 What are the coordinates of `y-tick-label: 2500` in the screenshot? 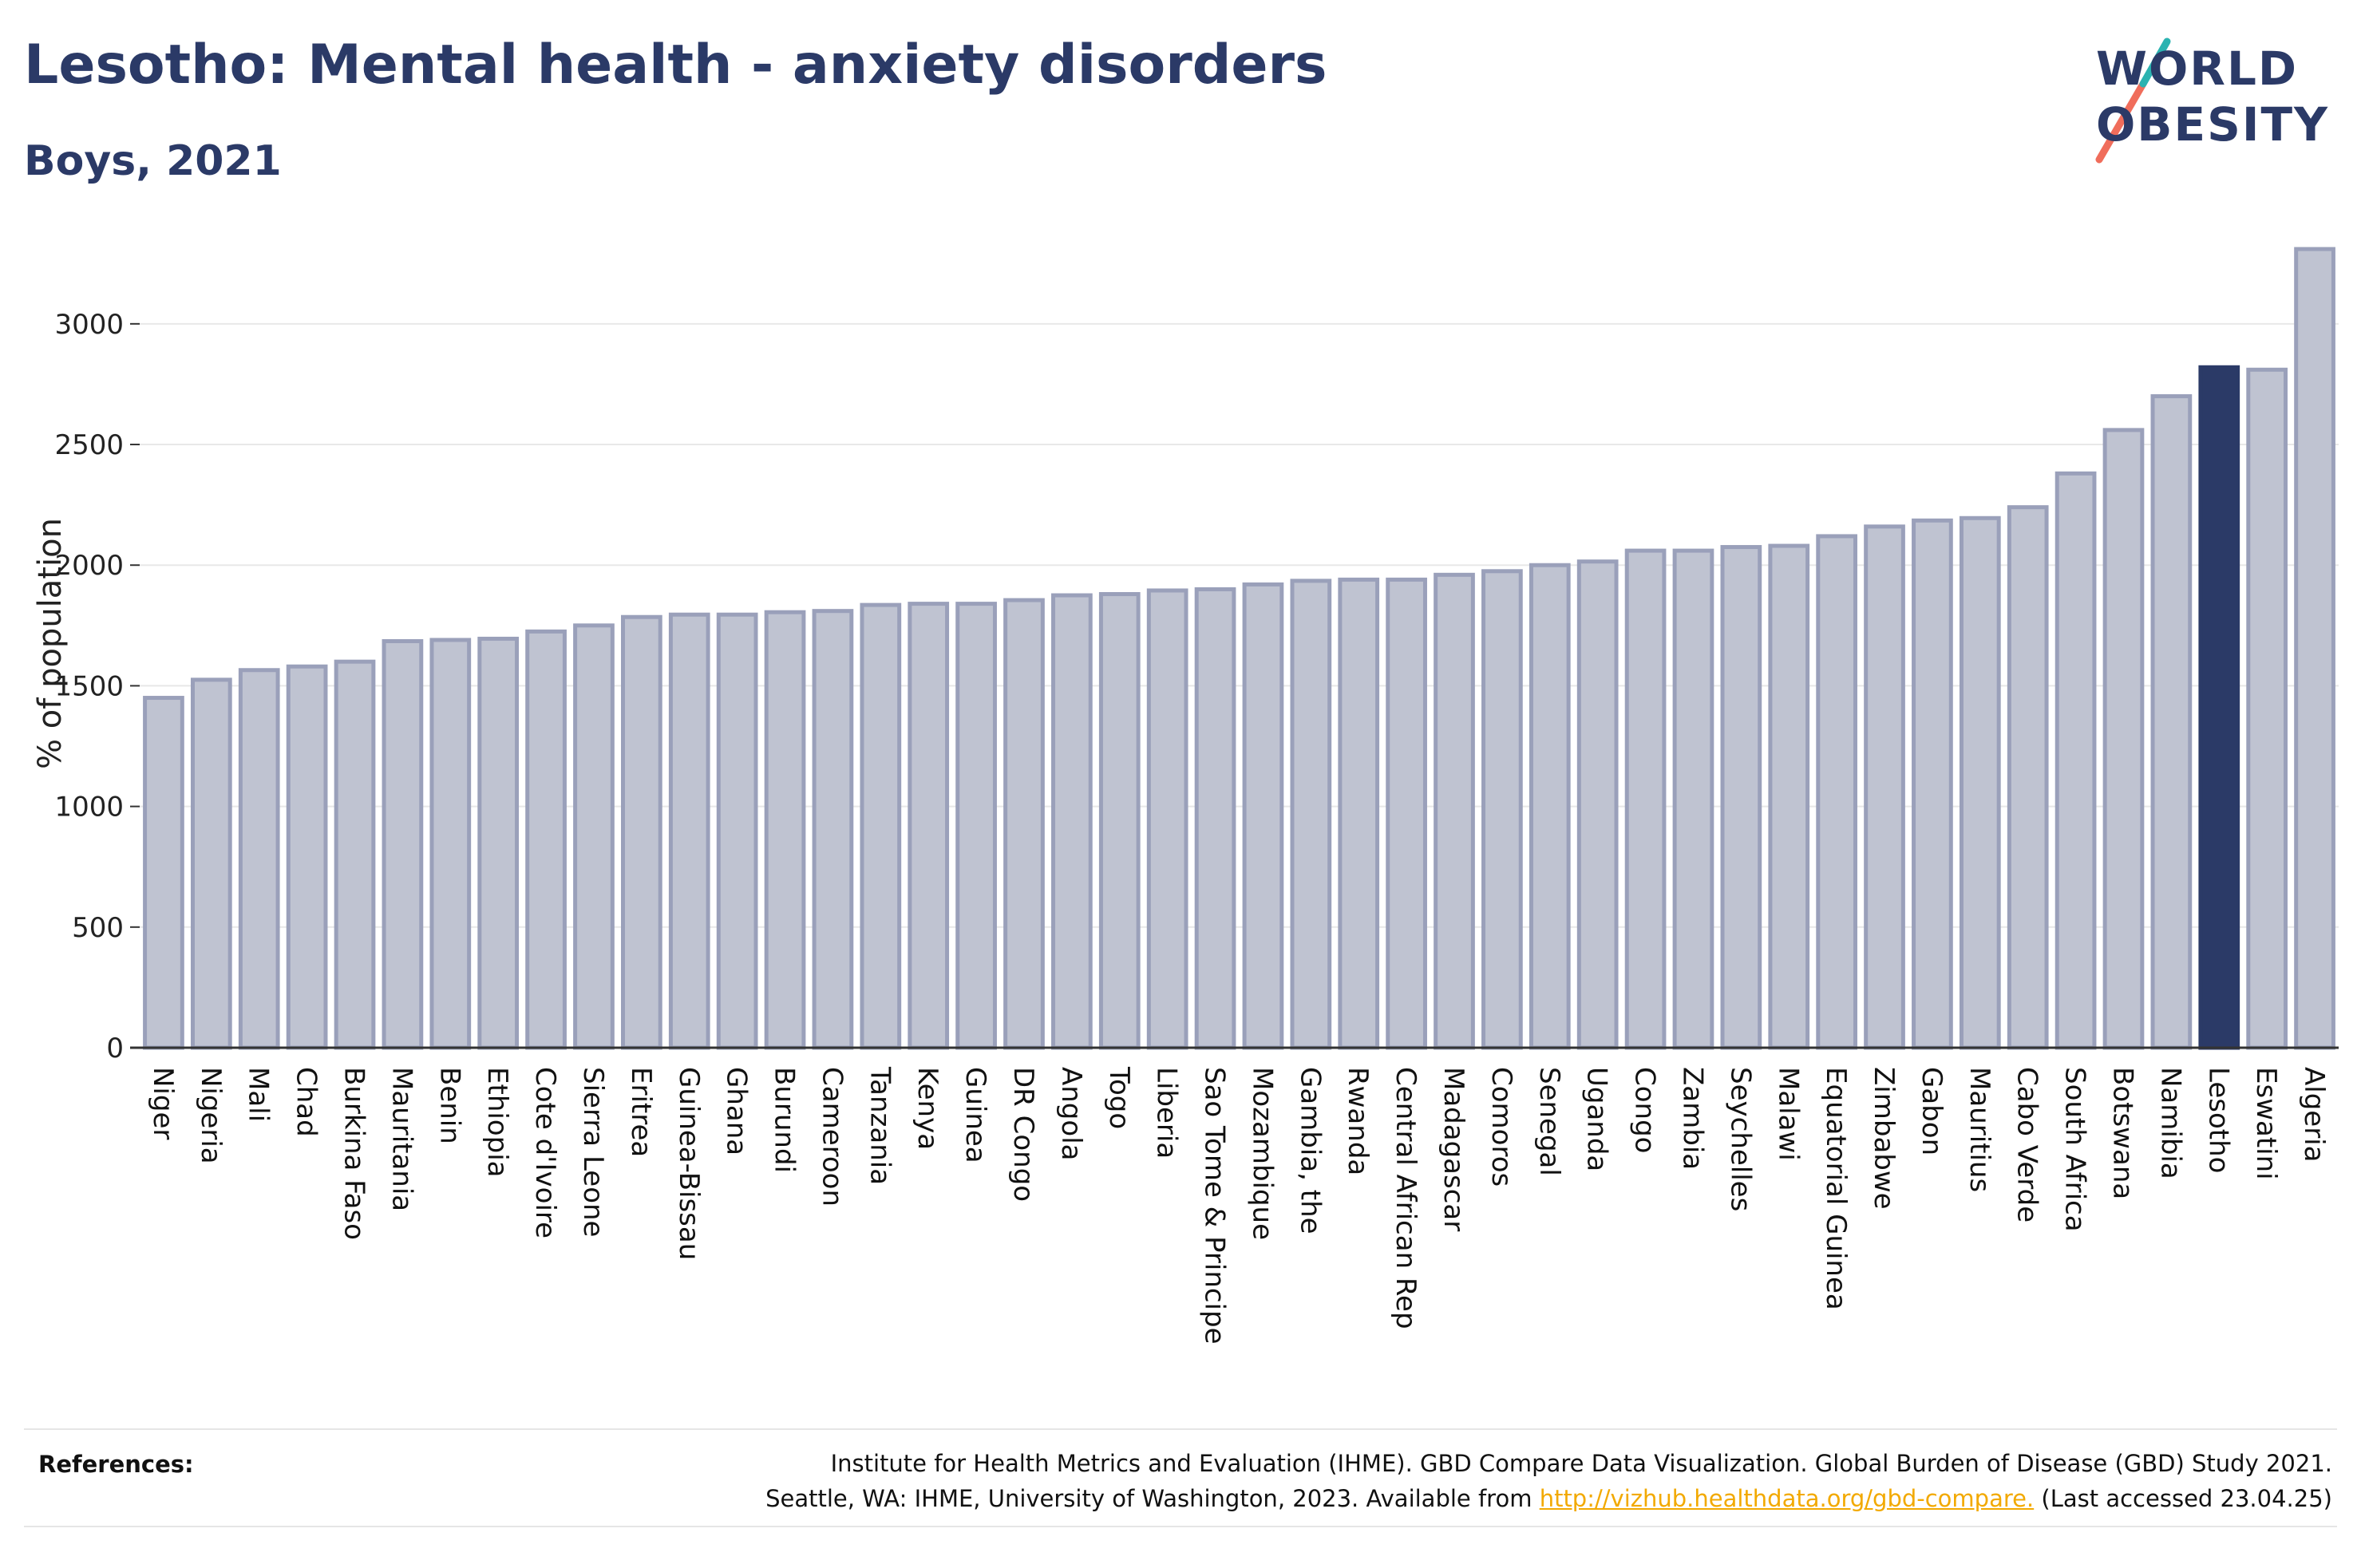 It's located at (89, 445).